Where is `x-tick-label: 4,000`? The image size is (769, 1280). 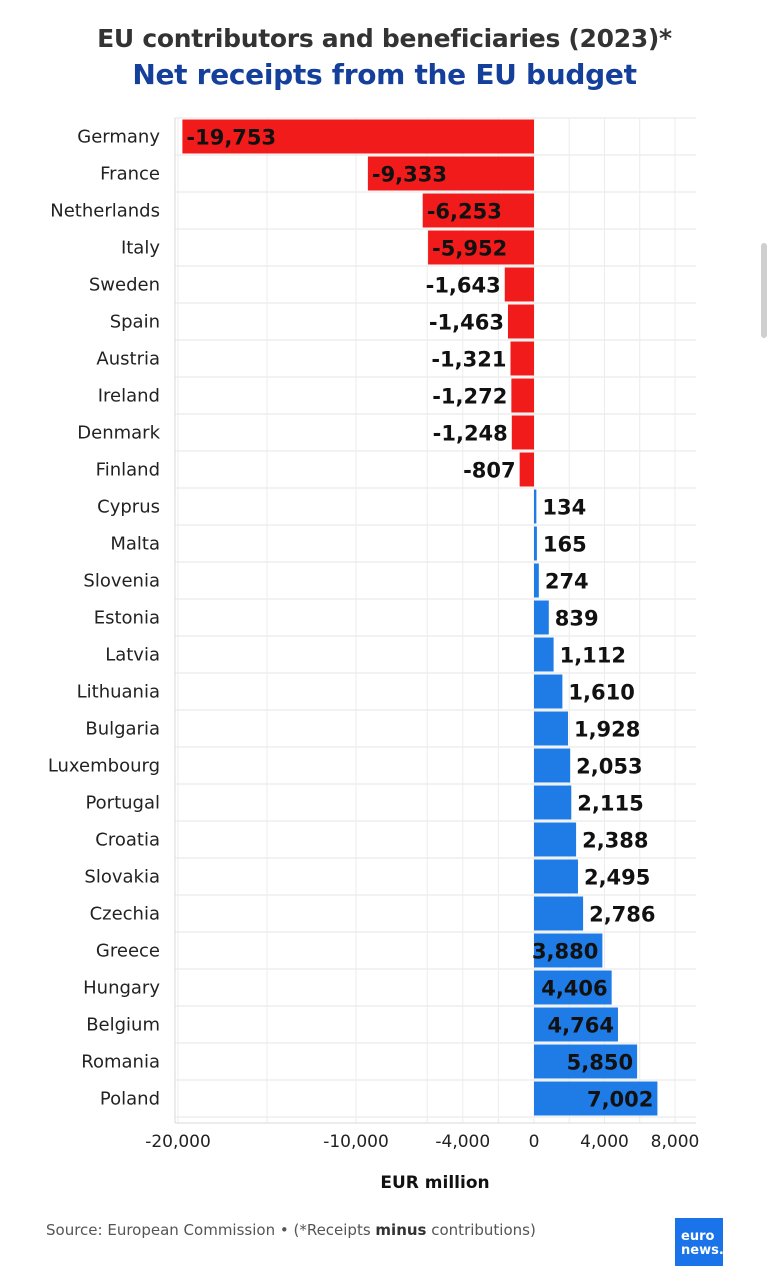
x-tick-label: 4,000 is located at coordinates (604, 1142).